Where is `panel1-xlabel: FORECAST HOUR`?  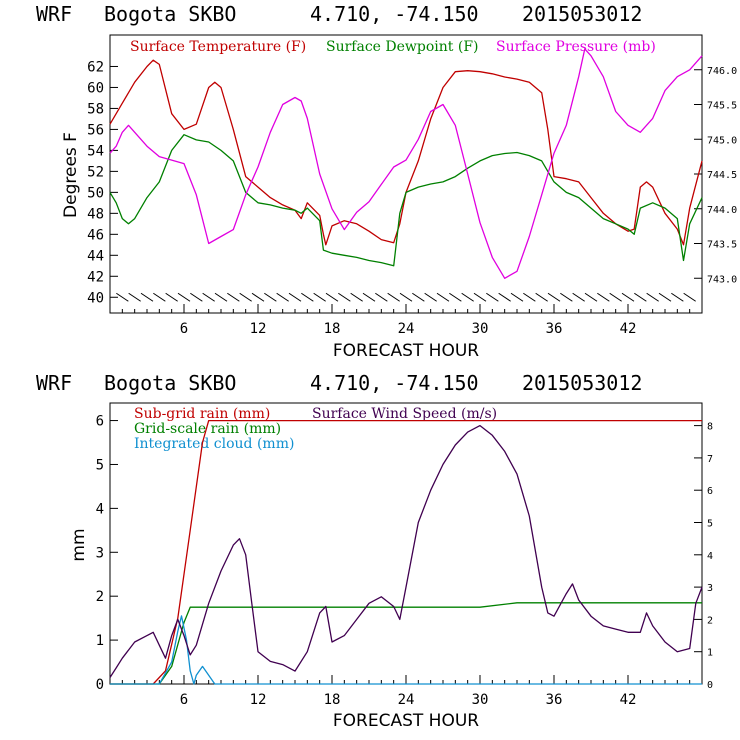
panel1-xlabel: FORECAST HOUR is located at coordinates (406, 351).